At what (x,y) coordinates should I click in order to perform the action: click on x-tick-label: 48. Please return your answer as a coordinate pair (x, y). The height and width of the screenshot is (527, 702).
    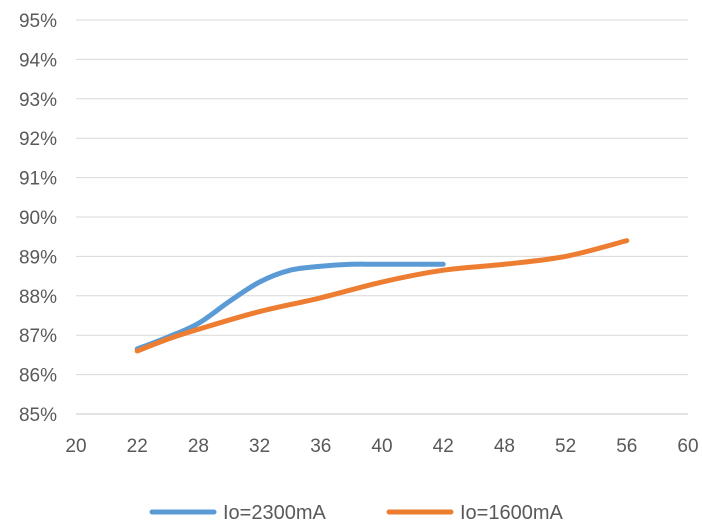
    Looking at the image, I should click on (504, 446).